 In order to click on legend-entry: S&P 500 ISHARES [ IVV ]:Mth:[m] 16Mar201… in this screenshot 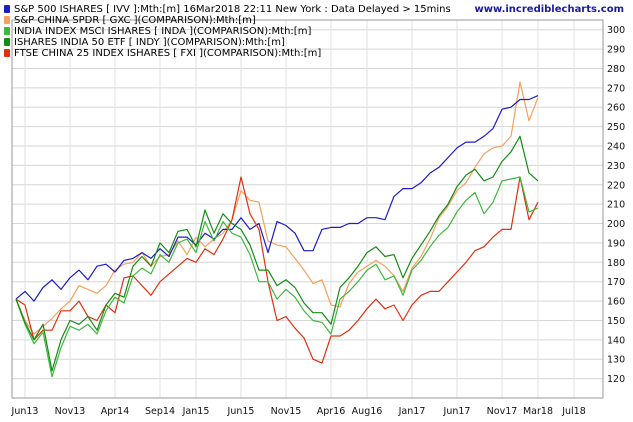, I will do `click(232, 9)`.